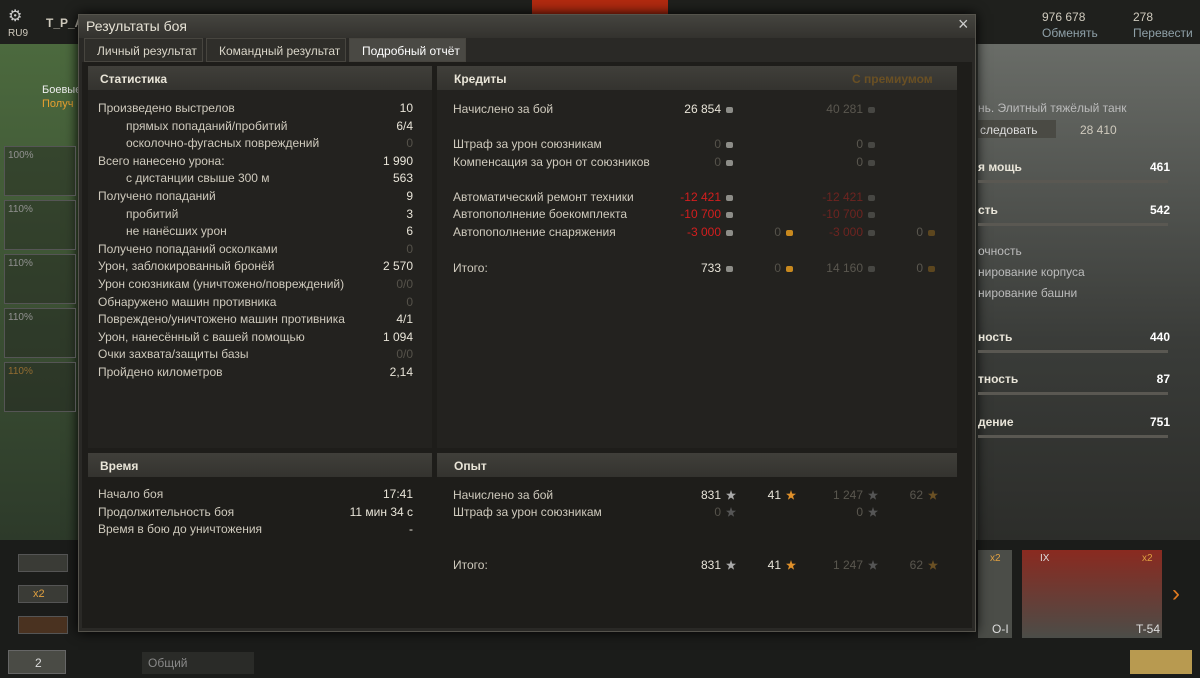 Image resolution: width=1200 pixels, height=678 pixels. I want to click on param-bar, so click(1073, 224).